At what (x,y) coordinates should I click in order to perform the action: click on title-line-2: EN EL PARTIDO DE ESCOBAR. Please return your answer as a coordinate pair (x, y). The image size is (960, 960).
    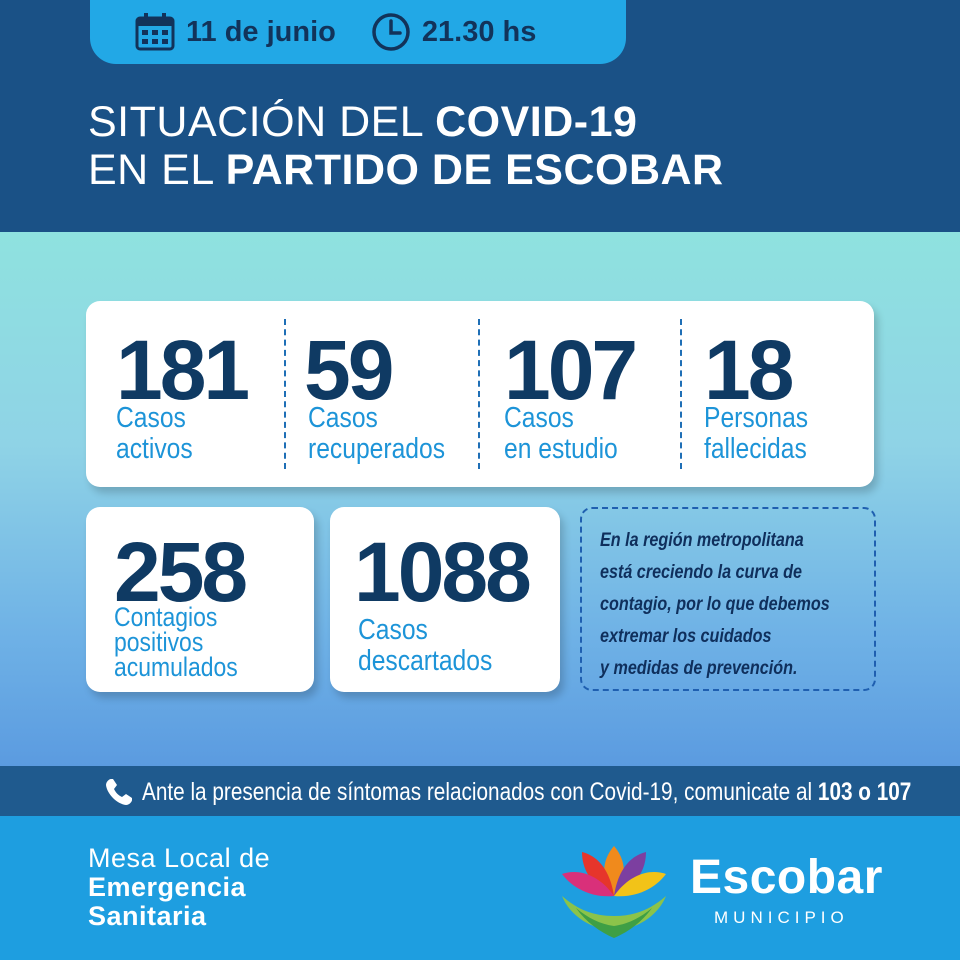
    Looking at the image, I should click on (406, 170).